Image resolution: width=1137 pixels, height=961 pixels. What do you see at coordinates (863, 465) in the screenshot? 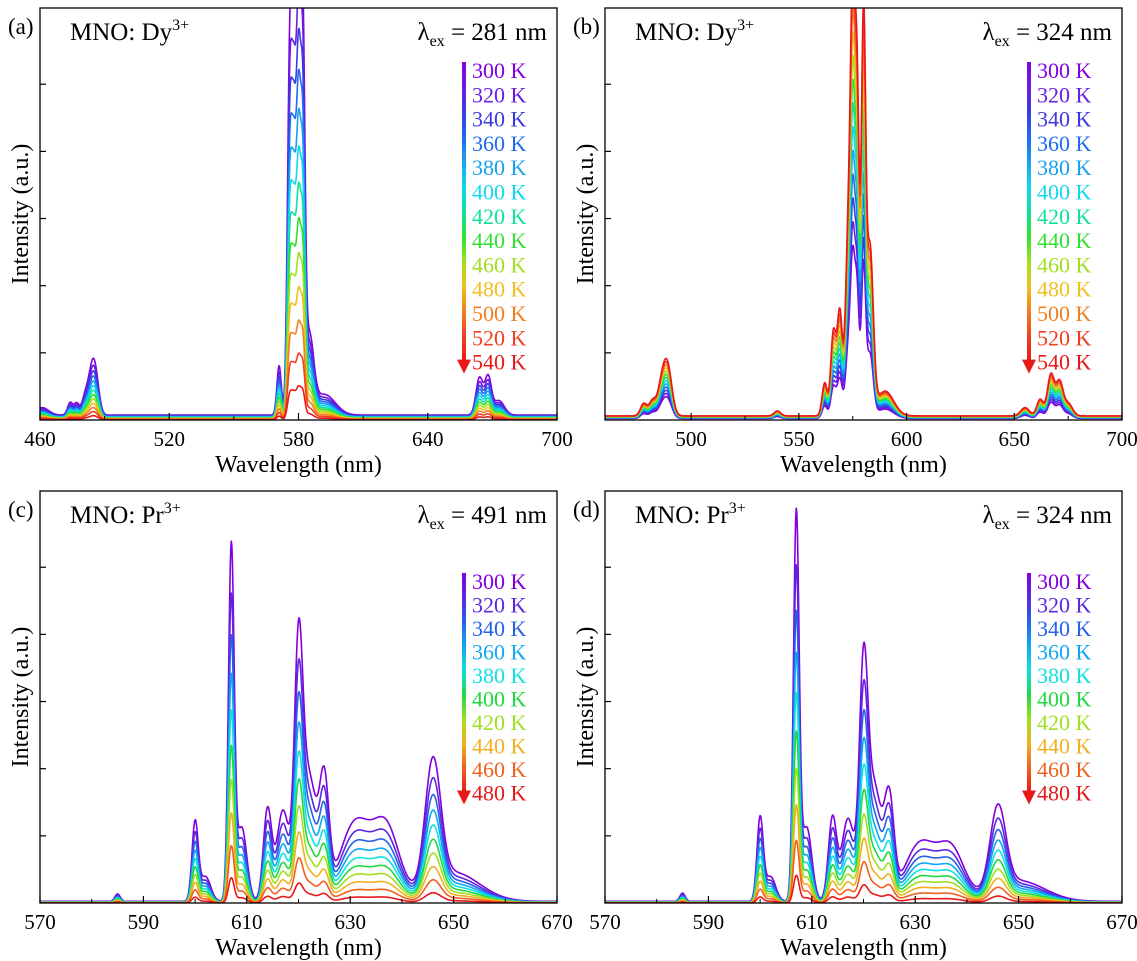
I see `x-axis-label: Wavelength (nm)` at bounding box center [863, 465].